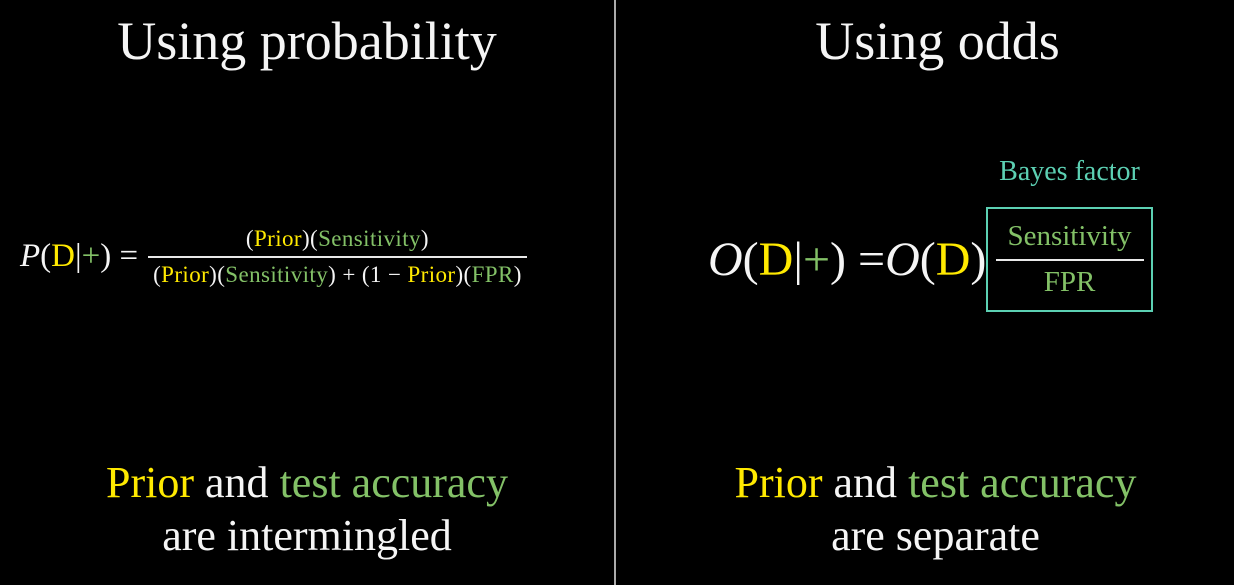 The image size is (1234, 585). I want to click on box-fraction-bar, so click(1069, 259).